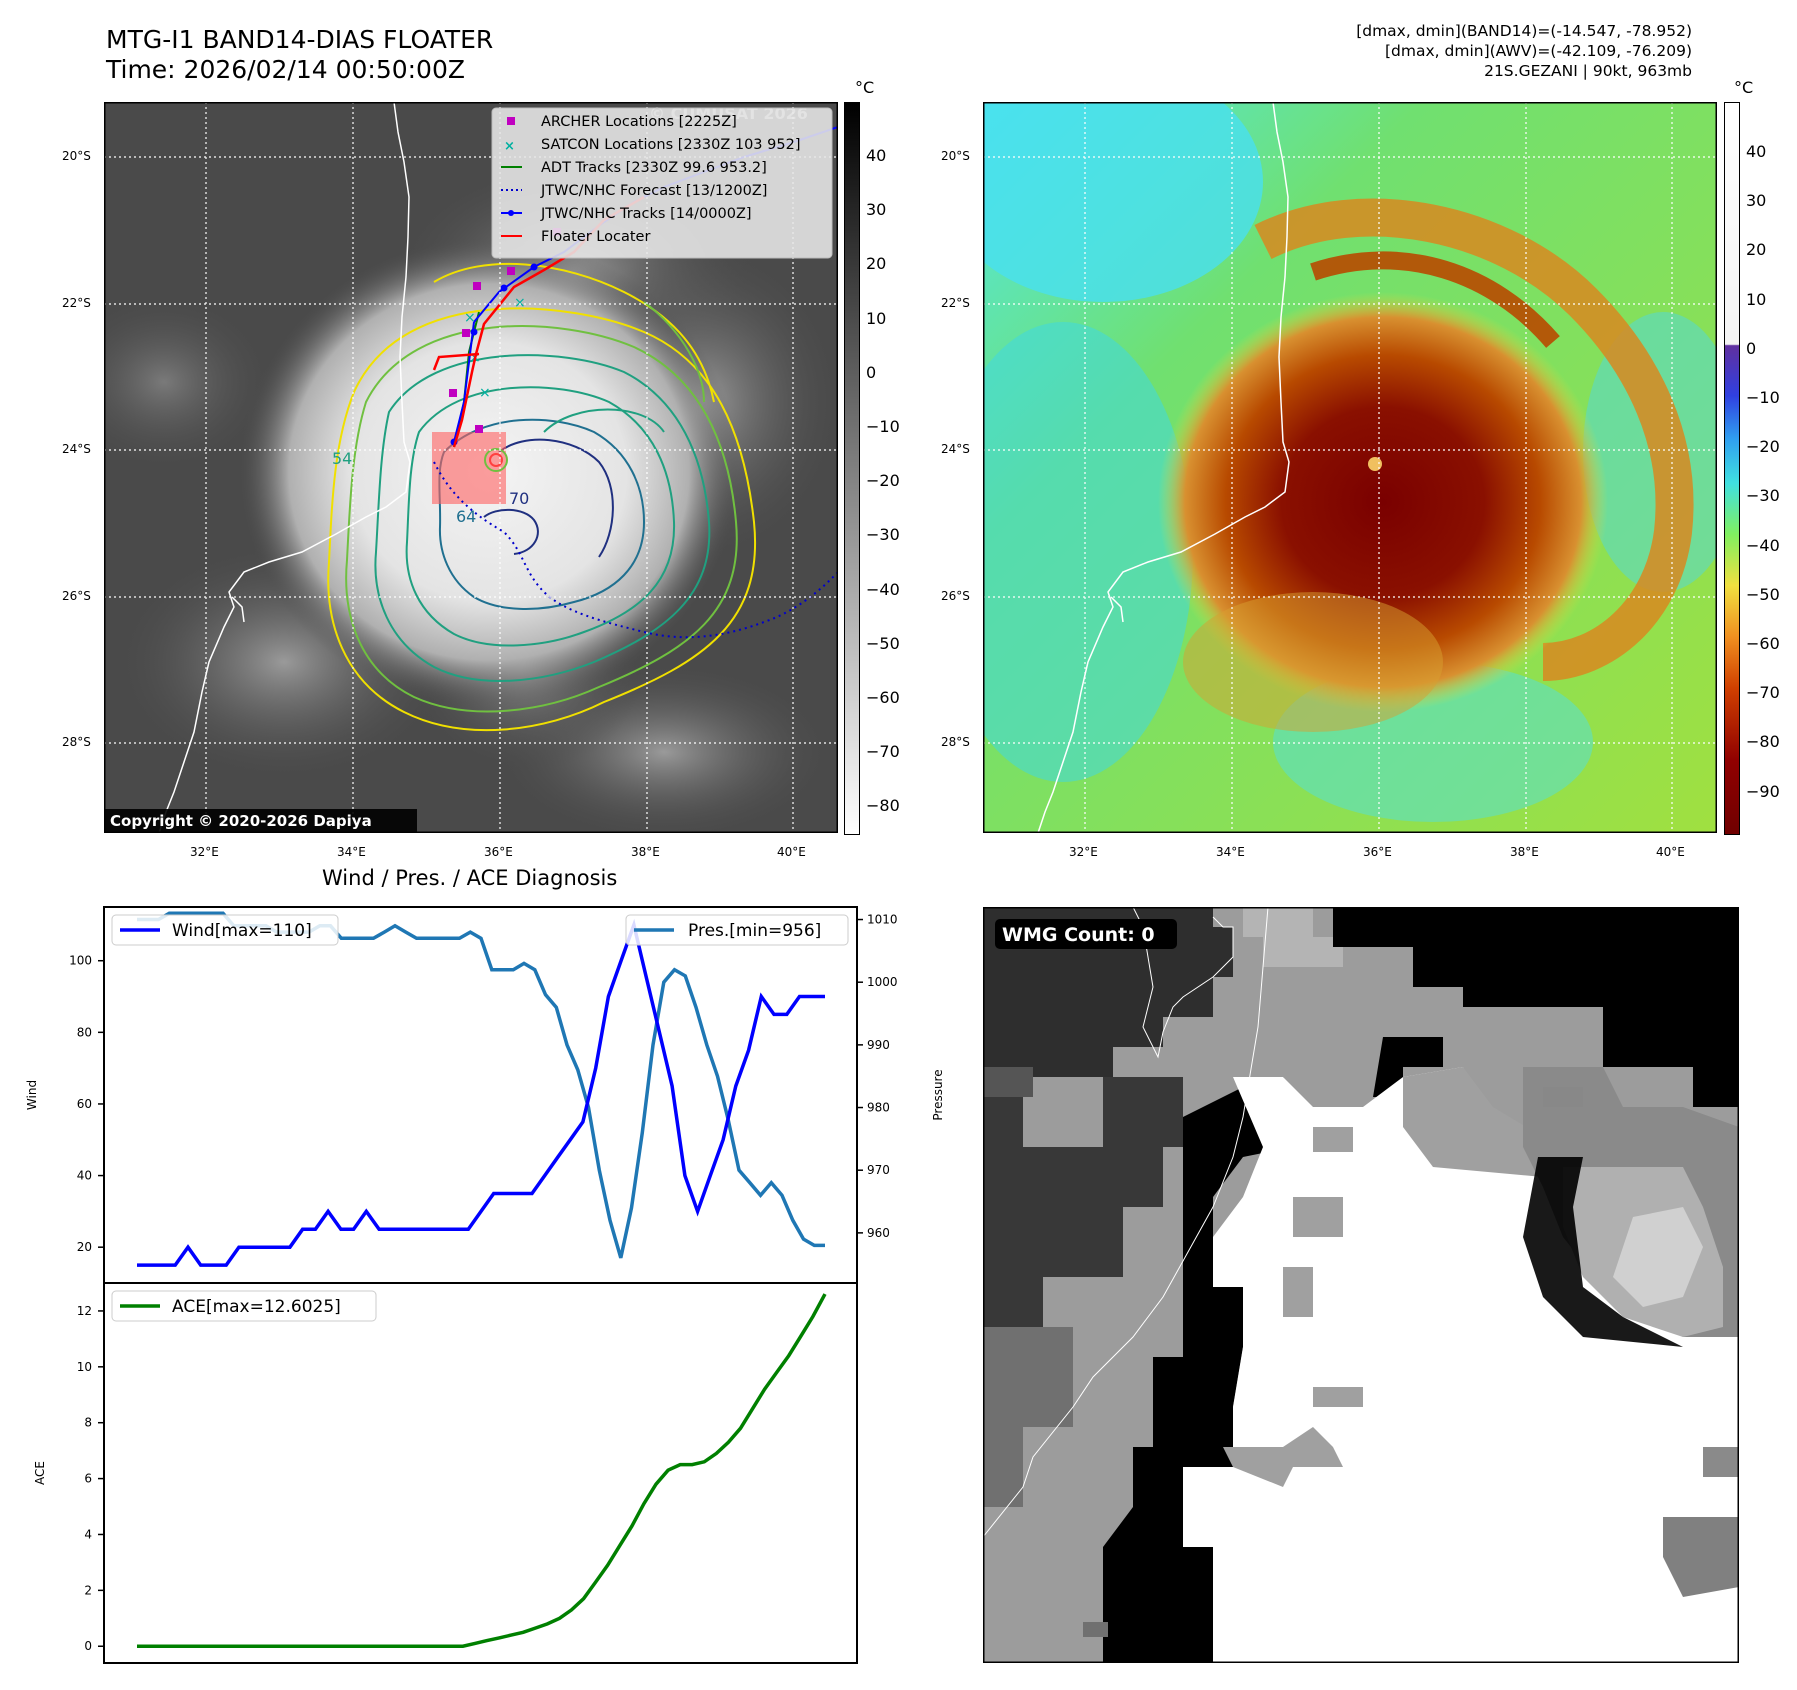 Image resolution: width=1797 pixels, height=1690 pixels. I want to click on wind-series-line, so click(481, 1092).